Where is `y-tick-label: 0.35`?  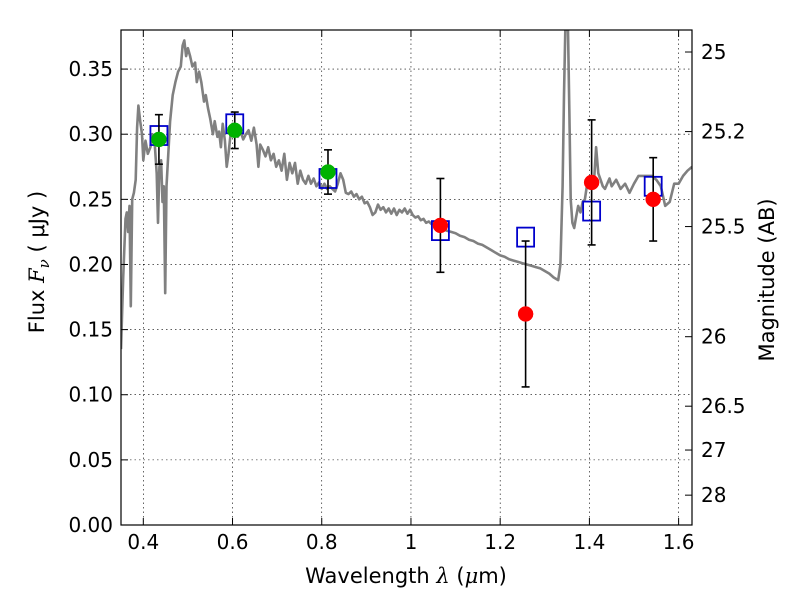
y-tick-label: 0.35 is located at coordinates (90, 69).